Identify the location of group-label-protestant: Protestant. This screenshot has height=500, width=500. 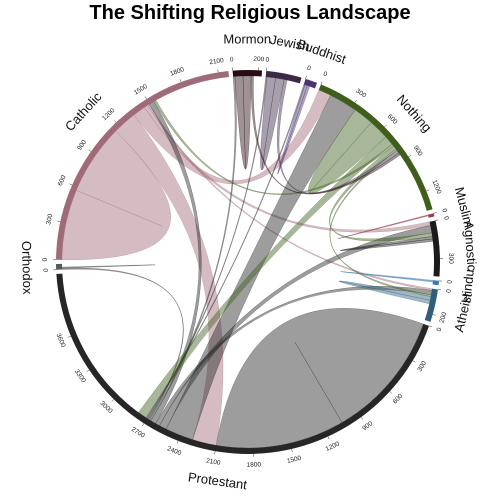
(217, 480).